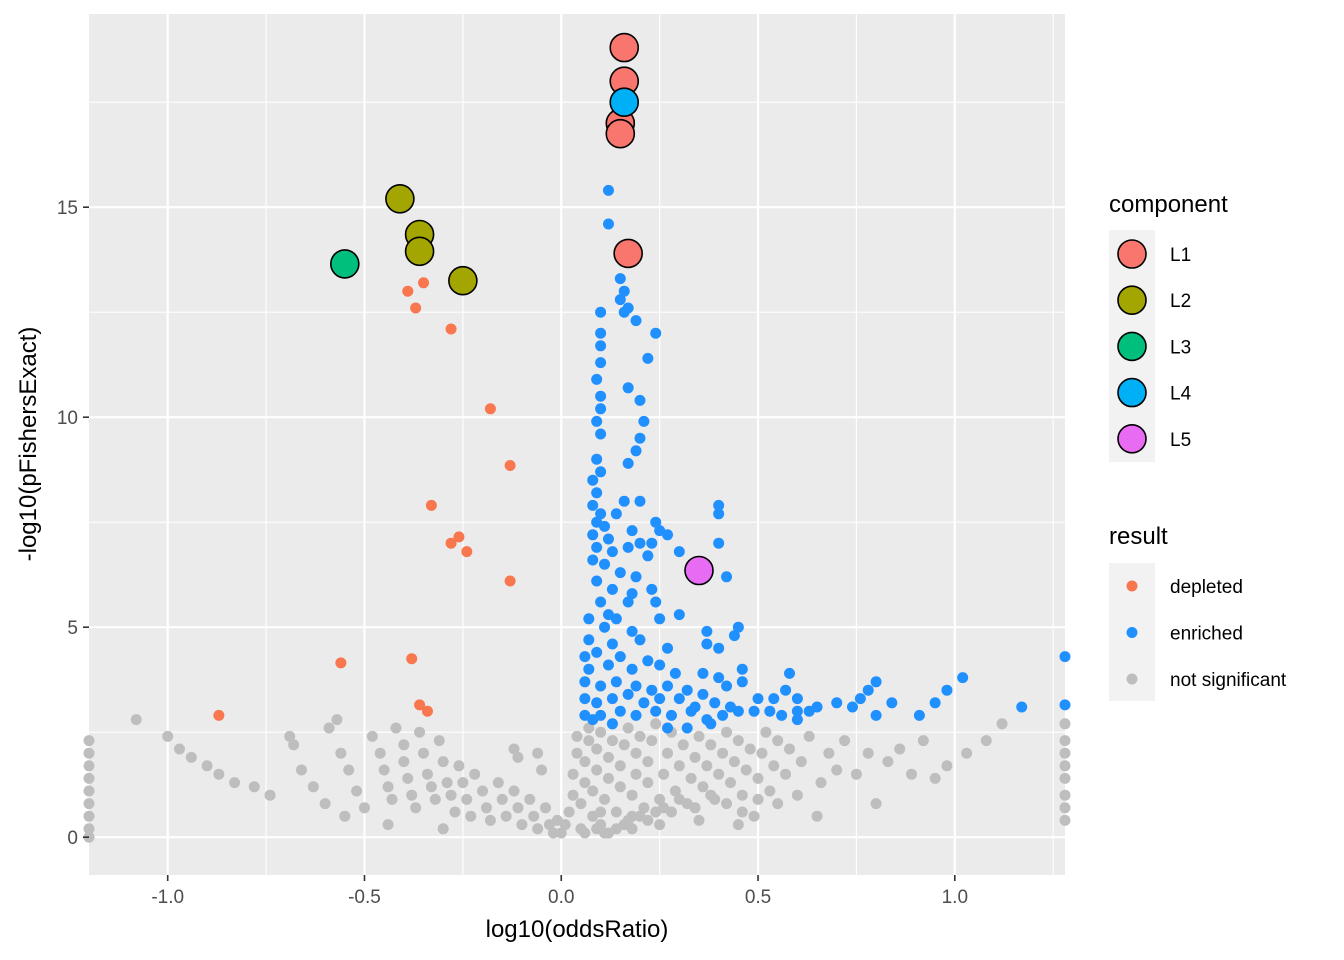  I want to click on legend-key-depleted, so click(1132, 586).